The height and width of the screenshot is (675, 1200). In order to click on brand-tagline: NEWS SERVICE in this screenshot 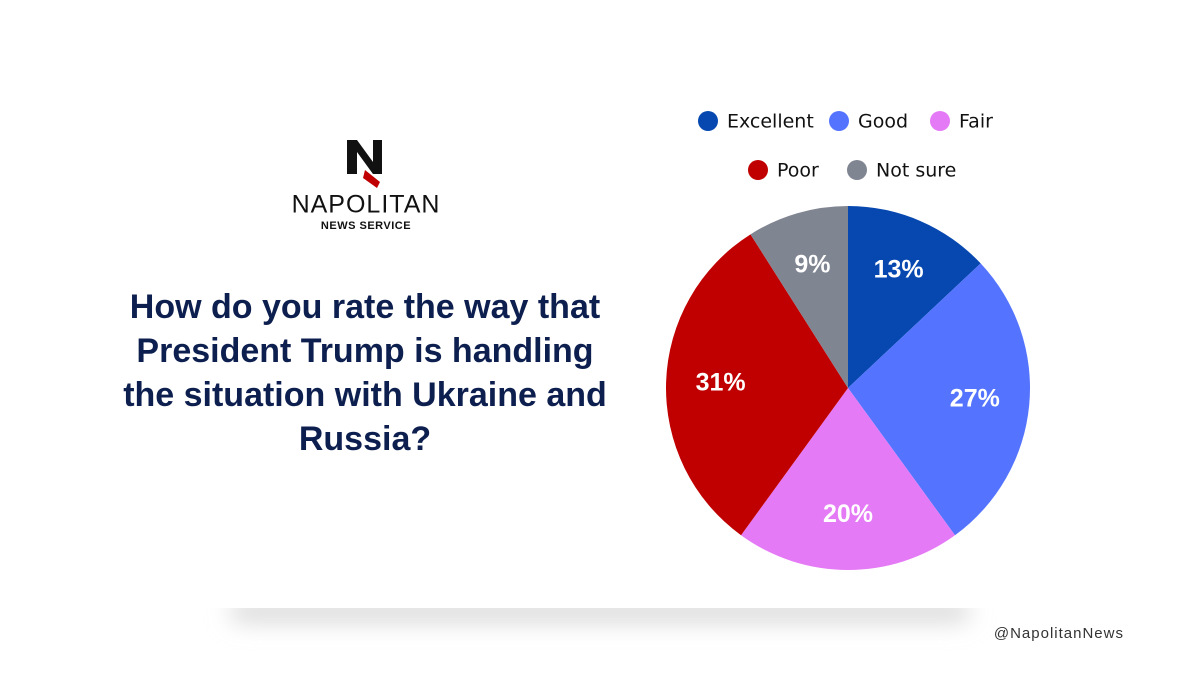, I will do `click(366, 226)`.